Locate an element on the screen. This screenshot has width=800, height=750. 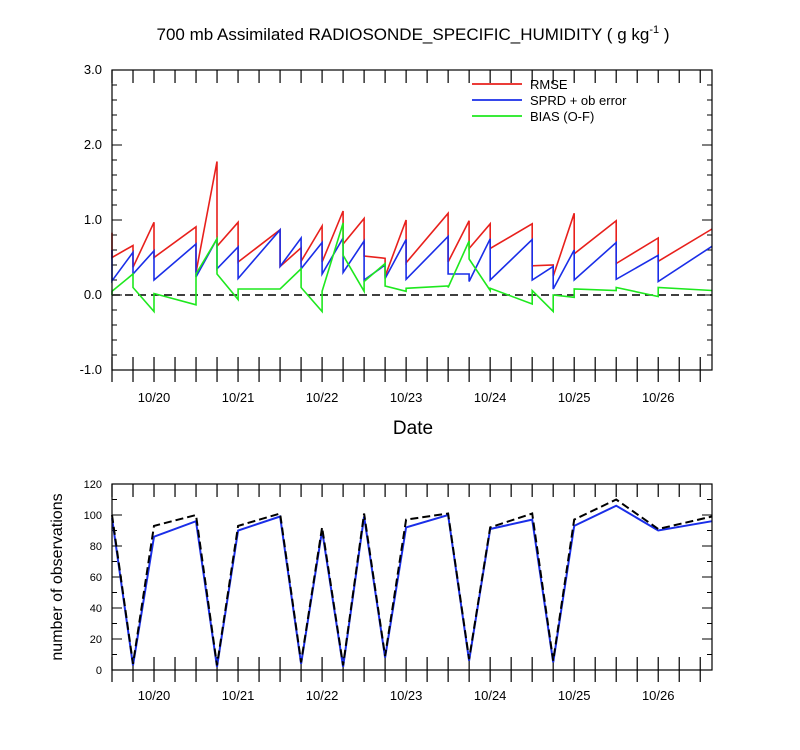
y-tick-label: 3.0 is located at coordinates (93, 69).